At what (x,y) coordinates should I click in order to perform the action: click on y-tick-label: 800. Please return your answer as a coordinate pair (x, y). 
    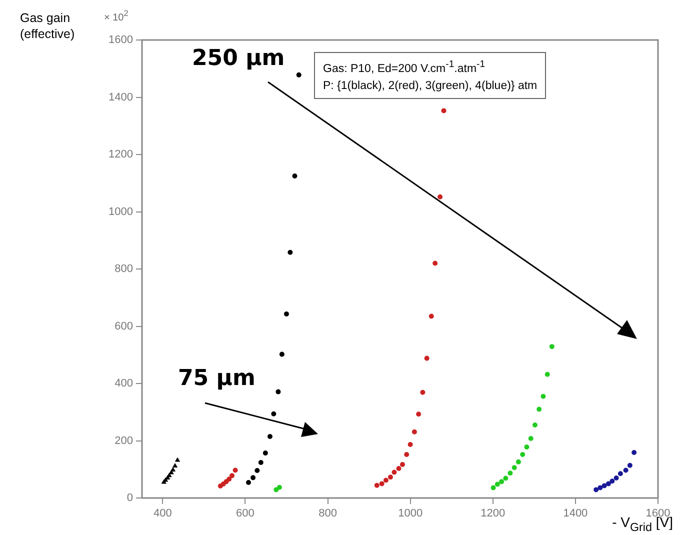
    Looking at the image, I should click on (123, 269).